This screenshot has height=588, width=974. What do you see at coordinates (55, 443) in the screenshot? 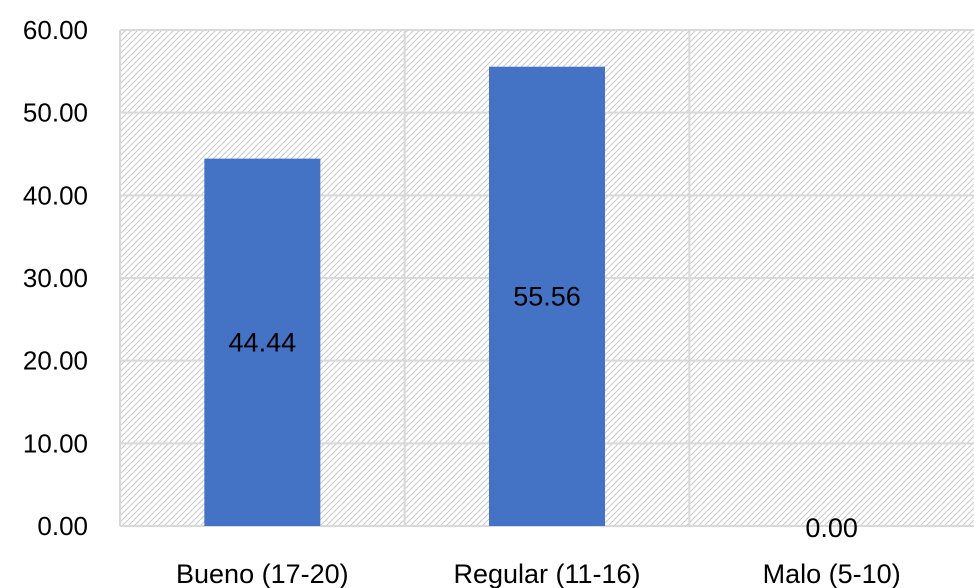
I see `y-tick-label: 10.00` at bounding box center [55, 443].